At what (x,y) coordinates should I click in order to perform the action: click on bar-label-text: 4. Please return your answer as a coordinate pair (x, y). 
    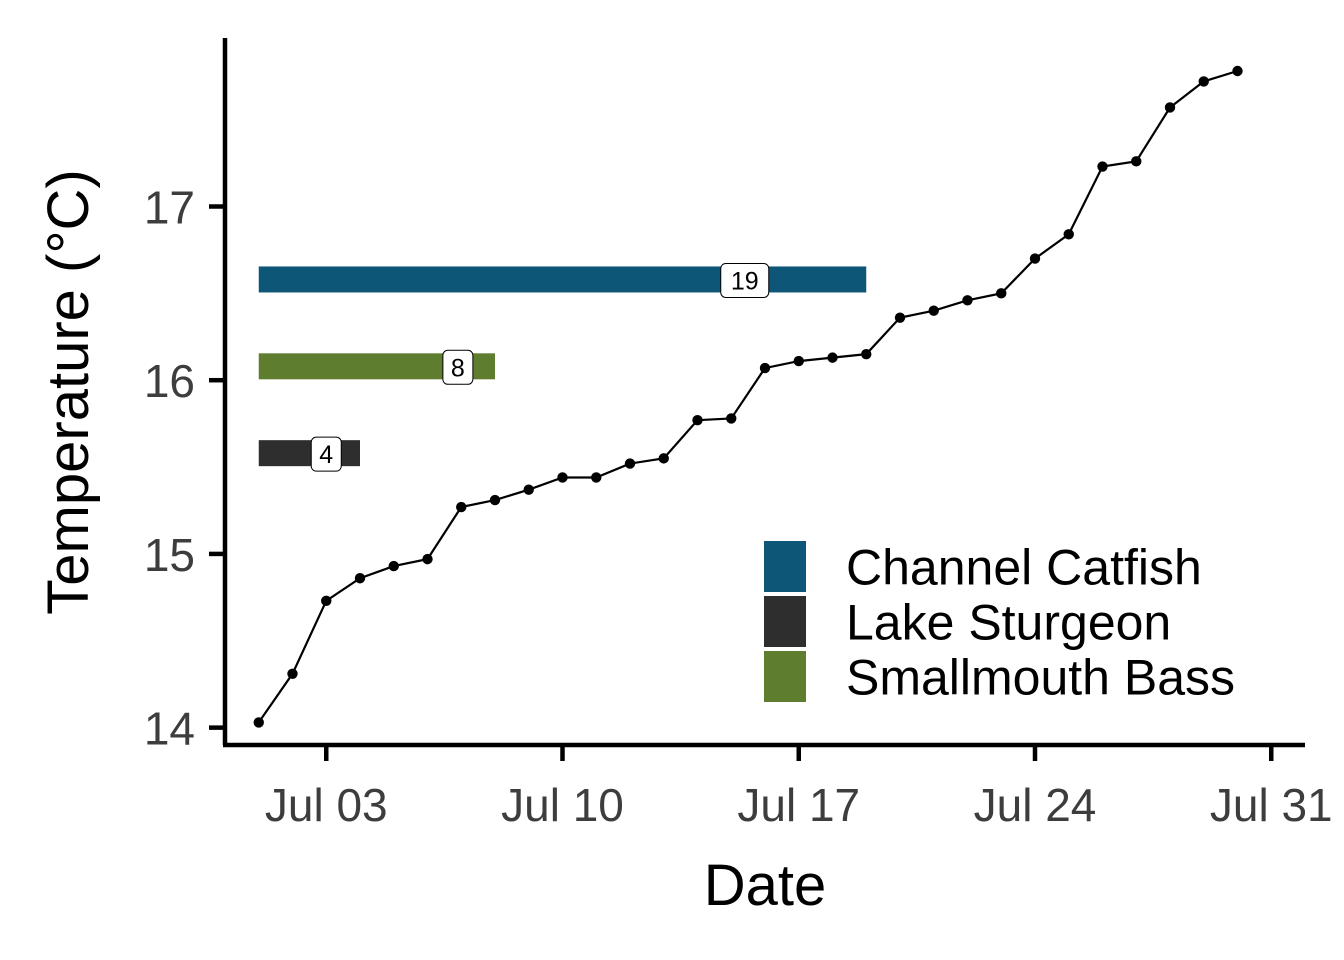
    Looking at the image, I should click on (326, 455).